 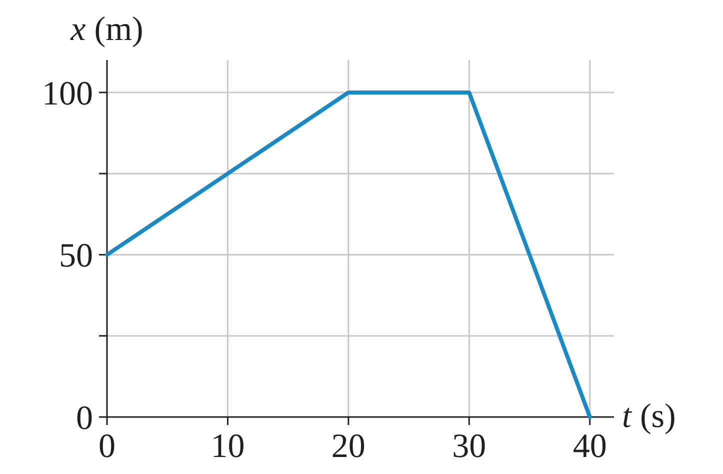 What do you see at coordinates (227, 446) in the screenshot?
I see `x-tick-label: 10` at bounding box center [227, 446].